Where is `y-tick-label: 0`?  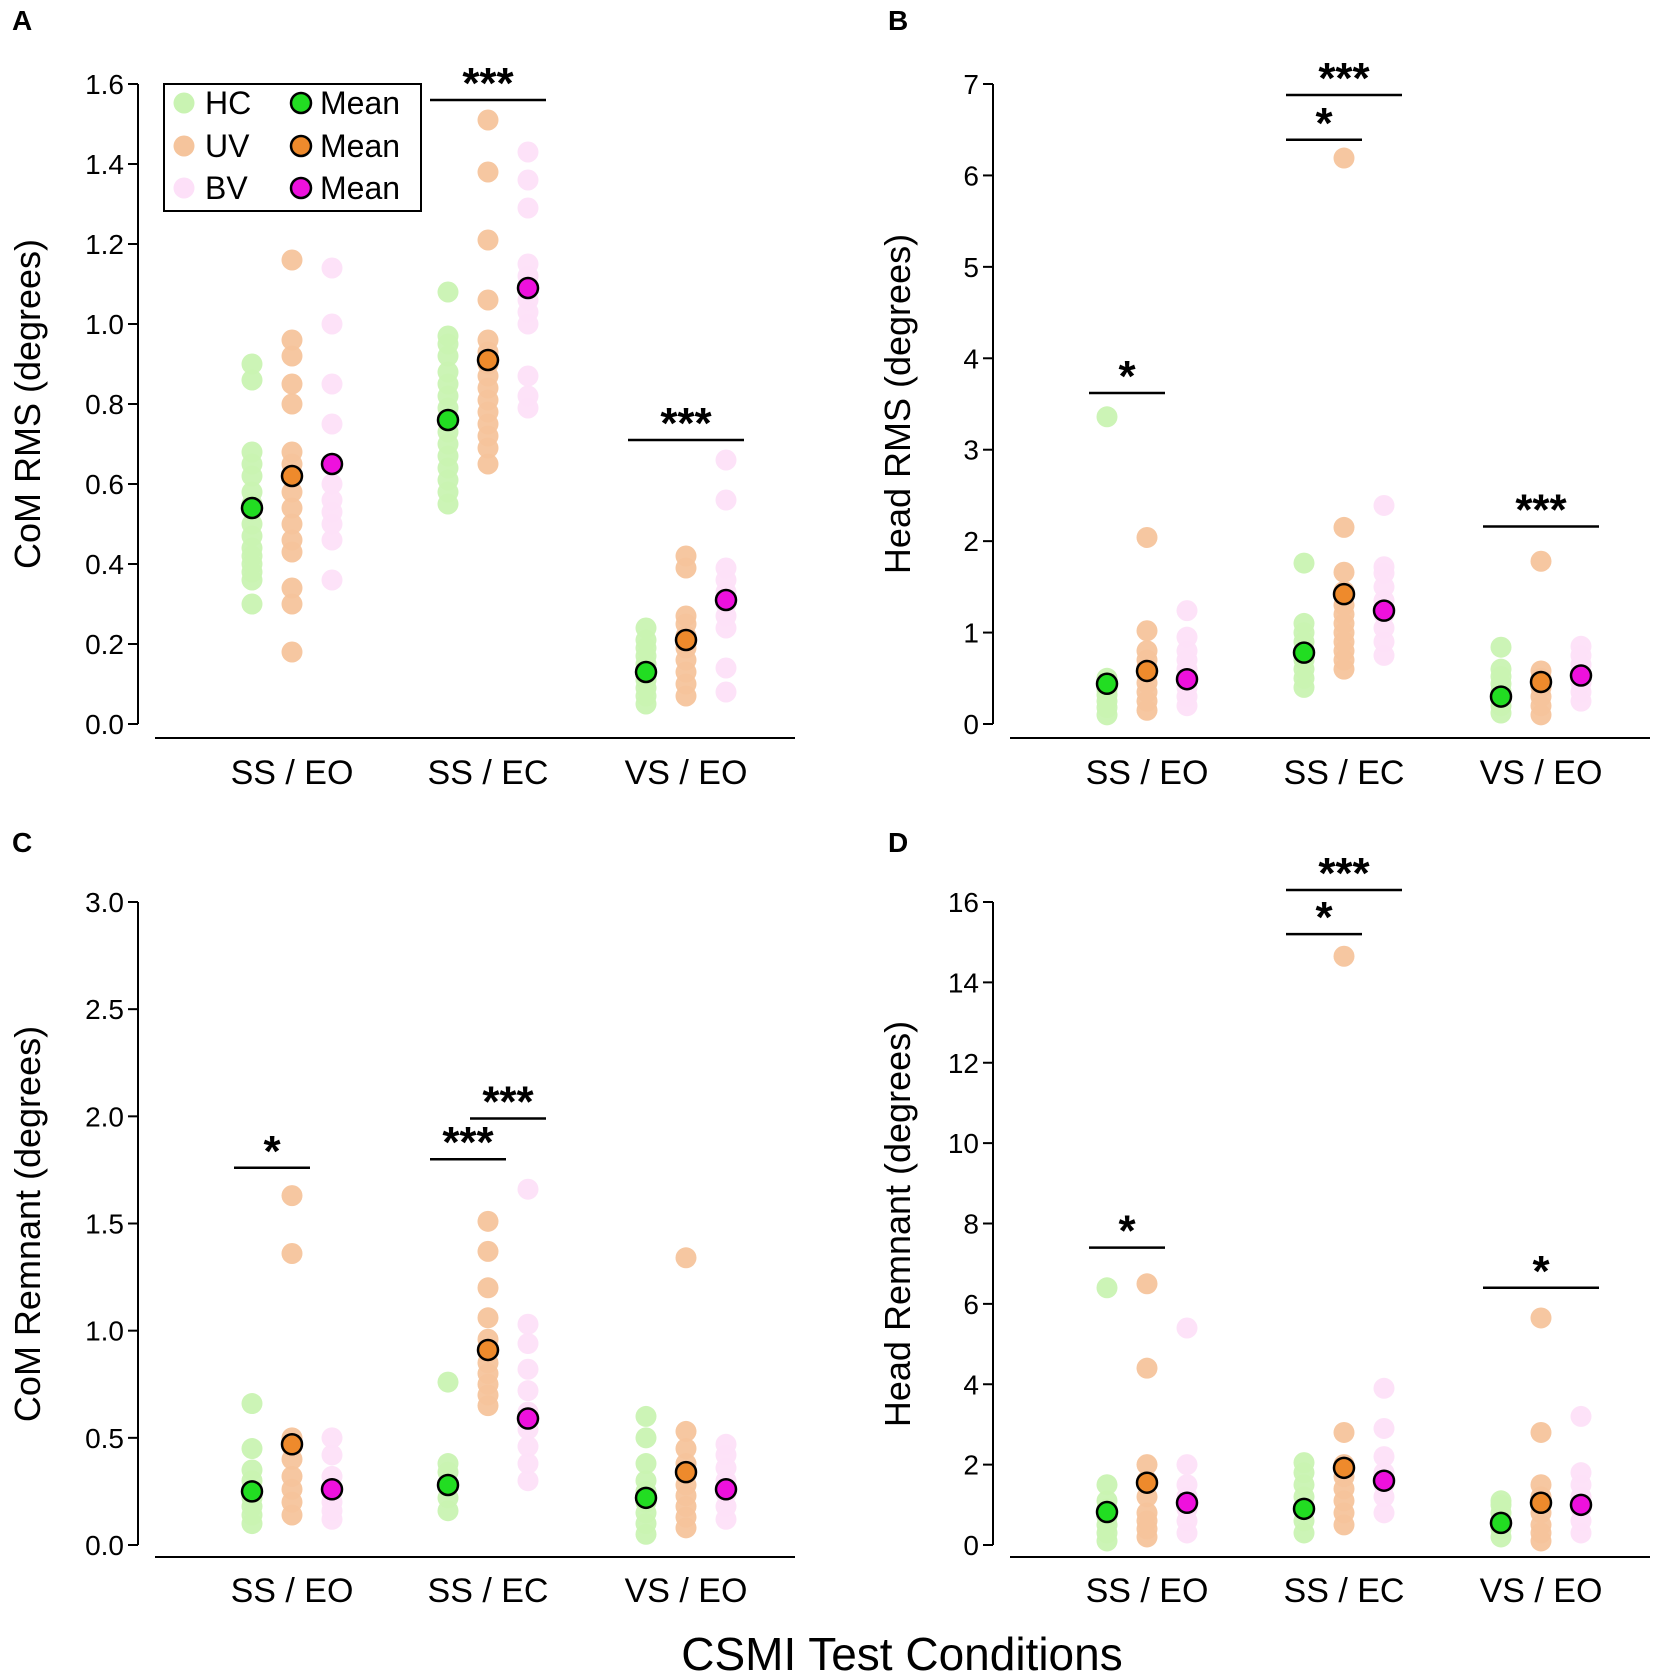
y-tick-label: 0 is located at coordinates (971, 1545).